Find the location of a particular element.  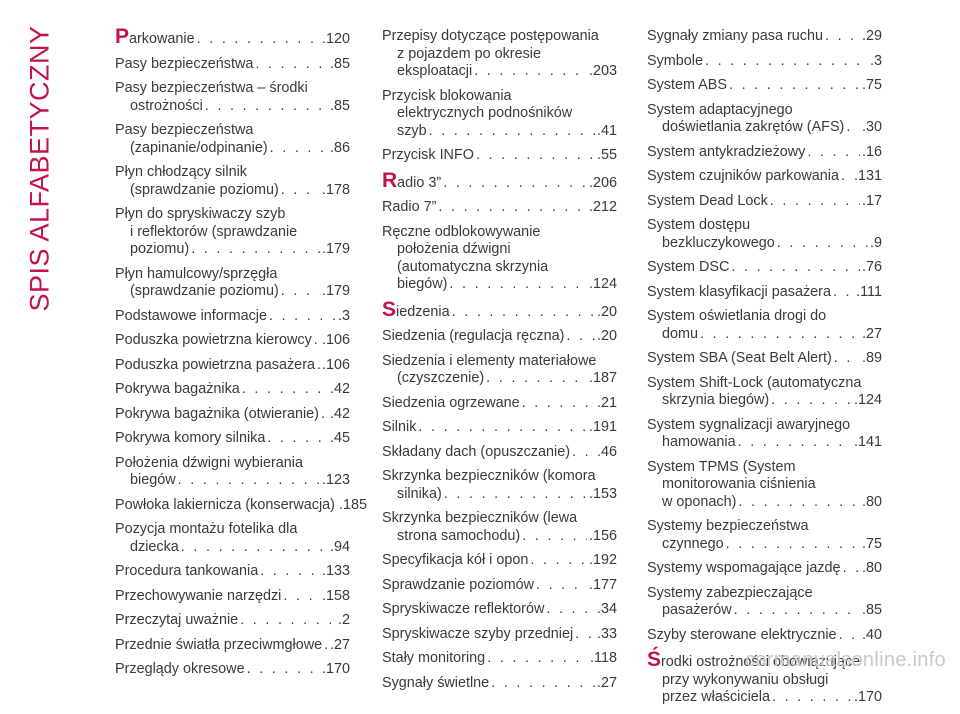

page-number: .55 is located at coordinates (606, 155).